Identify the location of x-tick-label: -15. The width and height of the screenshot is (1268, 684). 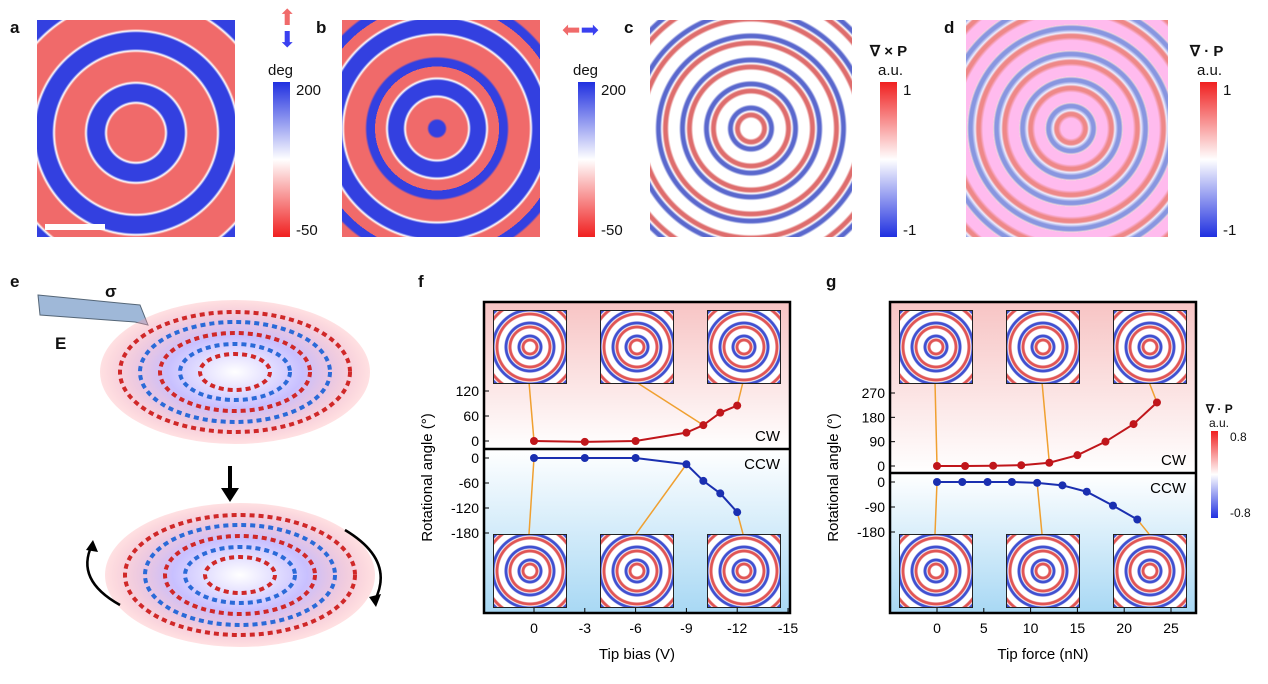
(788, 628).